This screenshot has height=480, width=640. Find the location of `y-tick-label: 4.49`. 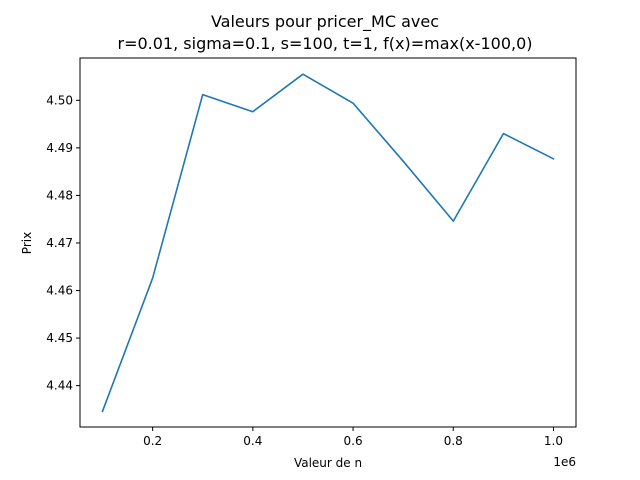

y-tick-label: 4.49 is located at coordinates (59, 148).